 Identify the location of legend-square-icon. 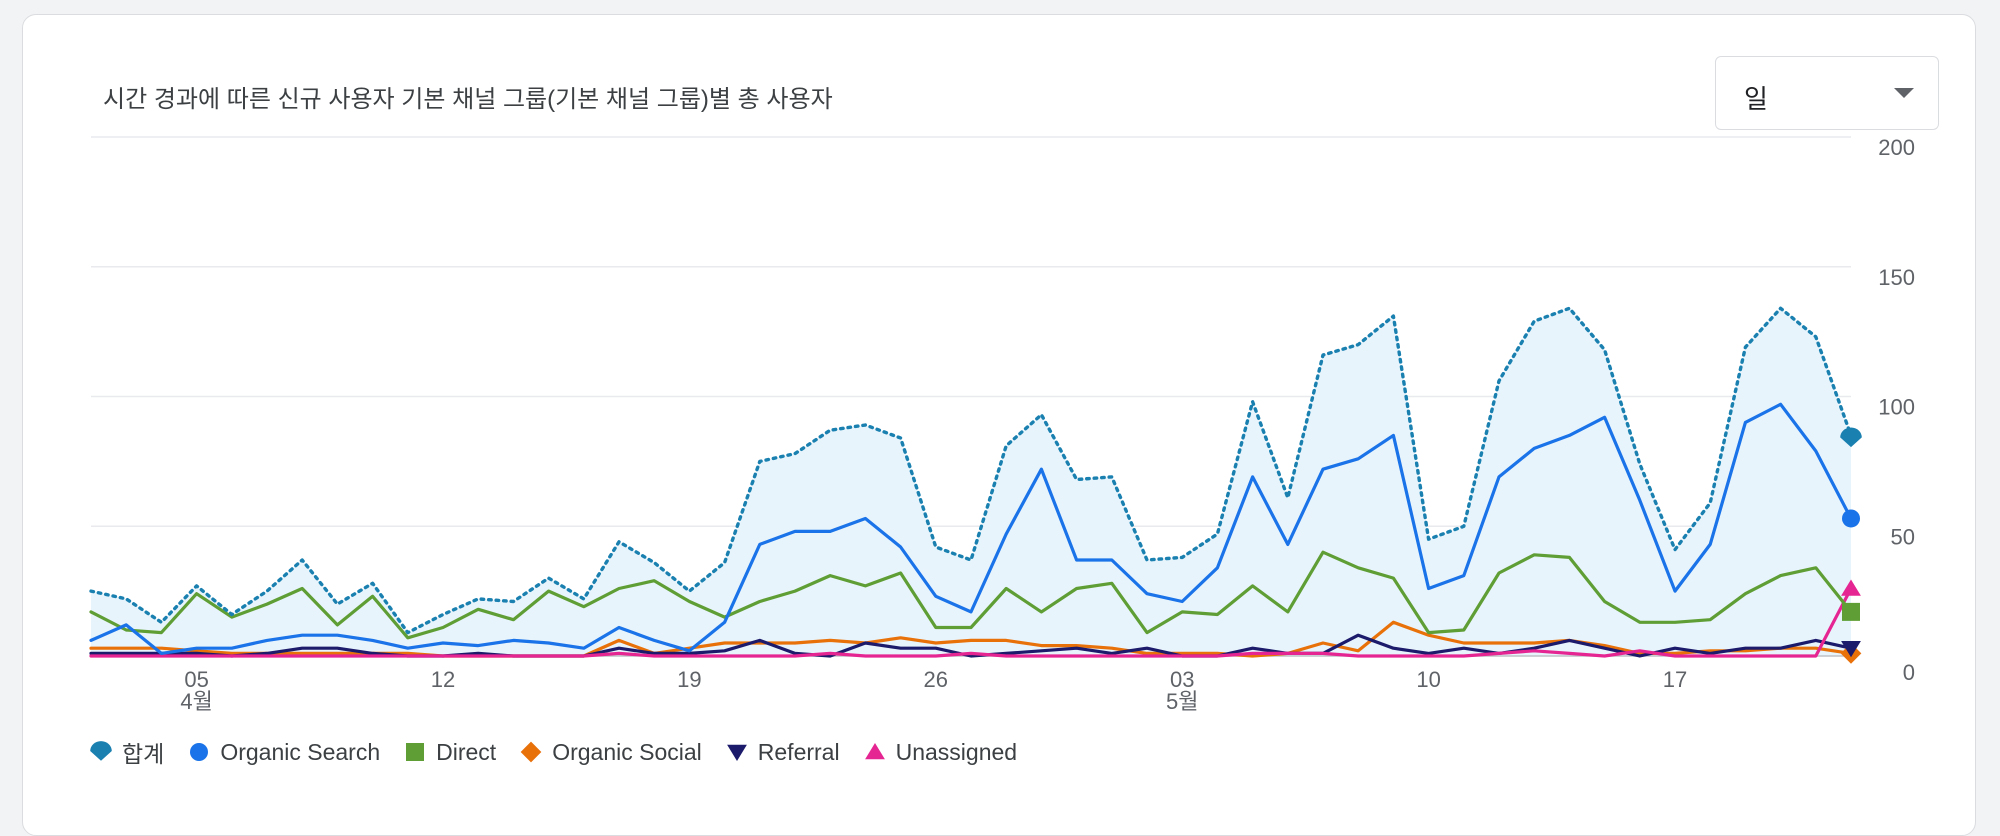
(415, 752).